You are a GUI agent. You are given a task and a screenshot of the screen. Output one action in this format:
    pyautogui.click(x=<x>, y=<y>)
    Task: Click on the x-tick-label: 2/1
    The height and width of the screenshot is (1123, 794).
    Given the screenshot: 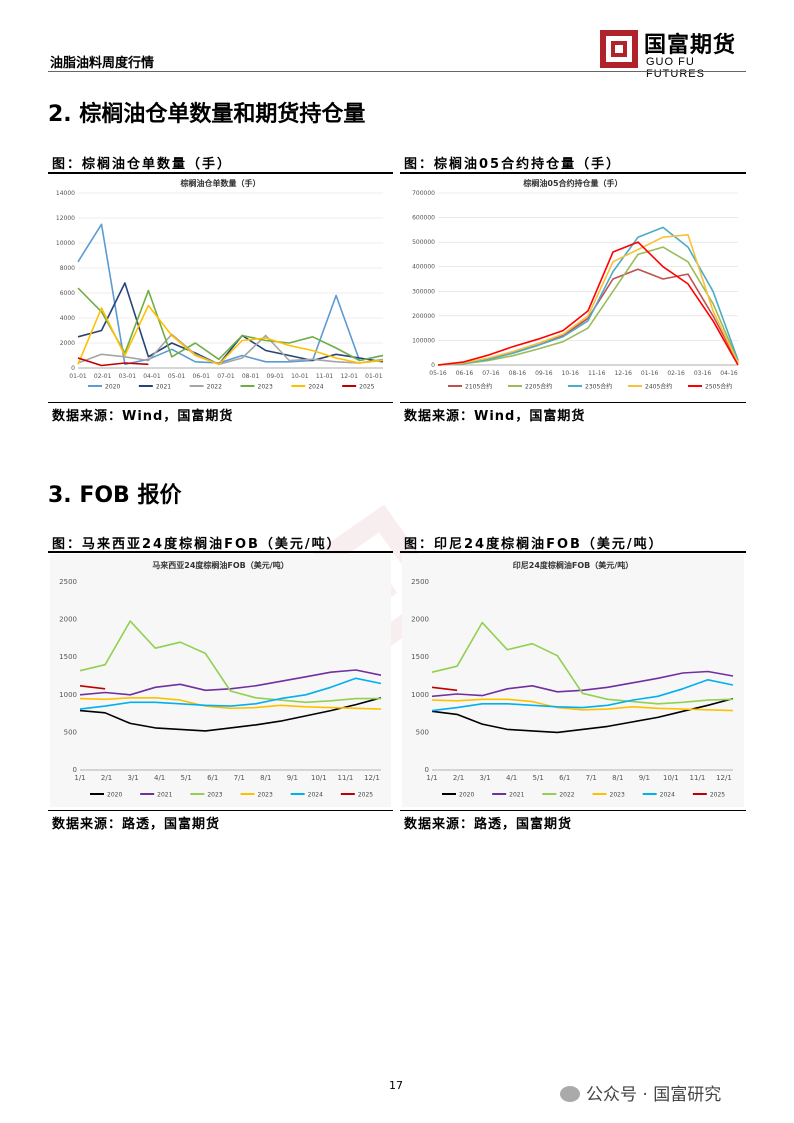 What is the action you would take?
    pyautogui.click(x=106, y=778)
    